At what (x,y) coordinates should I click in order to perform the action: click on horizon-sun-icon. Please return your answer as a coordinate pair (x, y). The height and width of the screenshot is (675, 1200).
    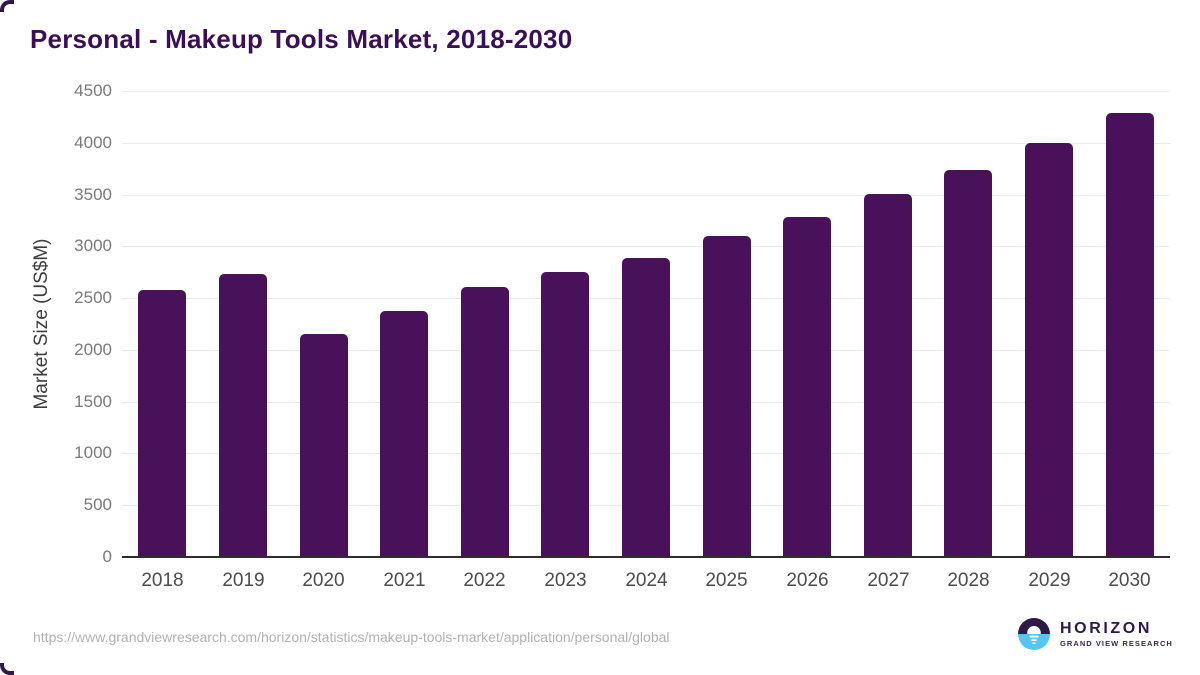
    Looking at the image, I should click on (1034, 634).